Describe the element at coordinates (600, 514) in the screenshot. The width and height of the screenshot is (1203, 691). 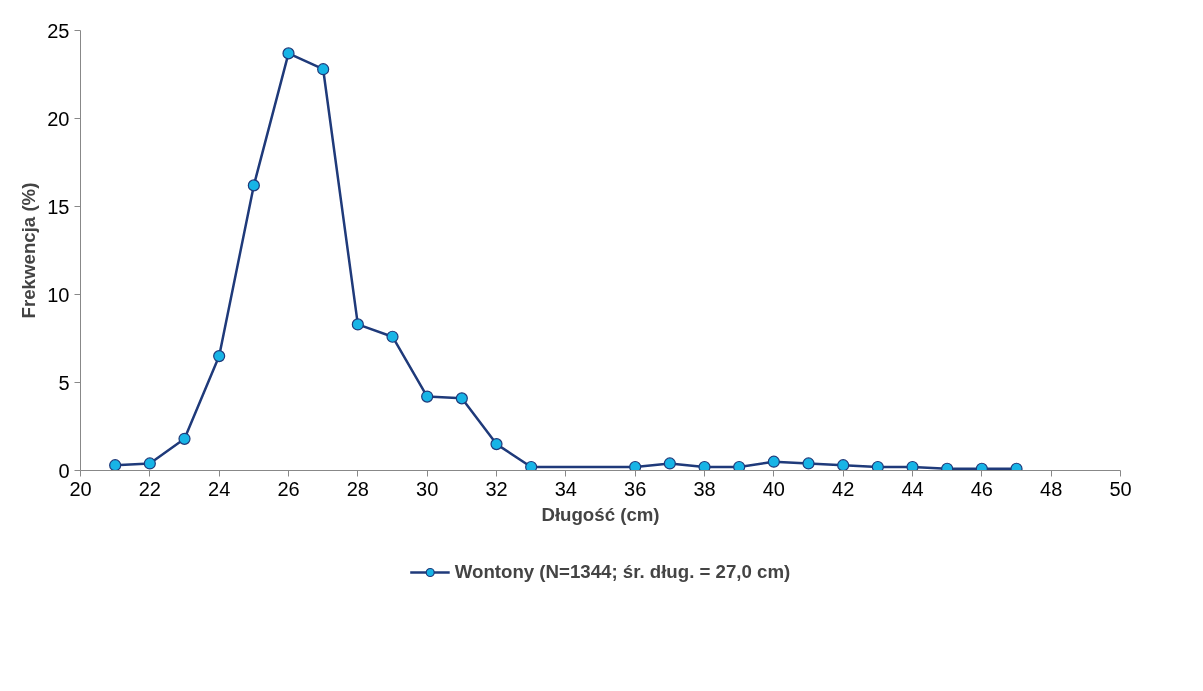
I see `x-axis-title: Długość (cm)` at that location.